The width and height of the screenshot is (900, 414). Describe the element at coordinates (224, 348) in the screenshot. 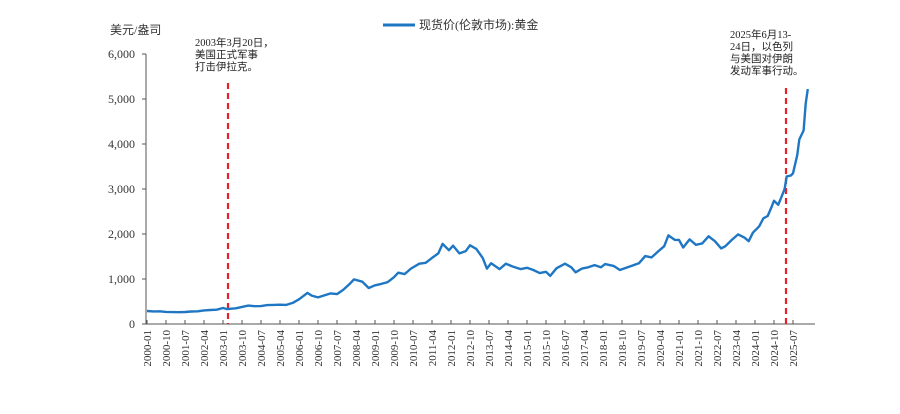

I see `x-tick-label: 2003-01` at that location.